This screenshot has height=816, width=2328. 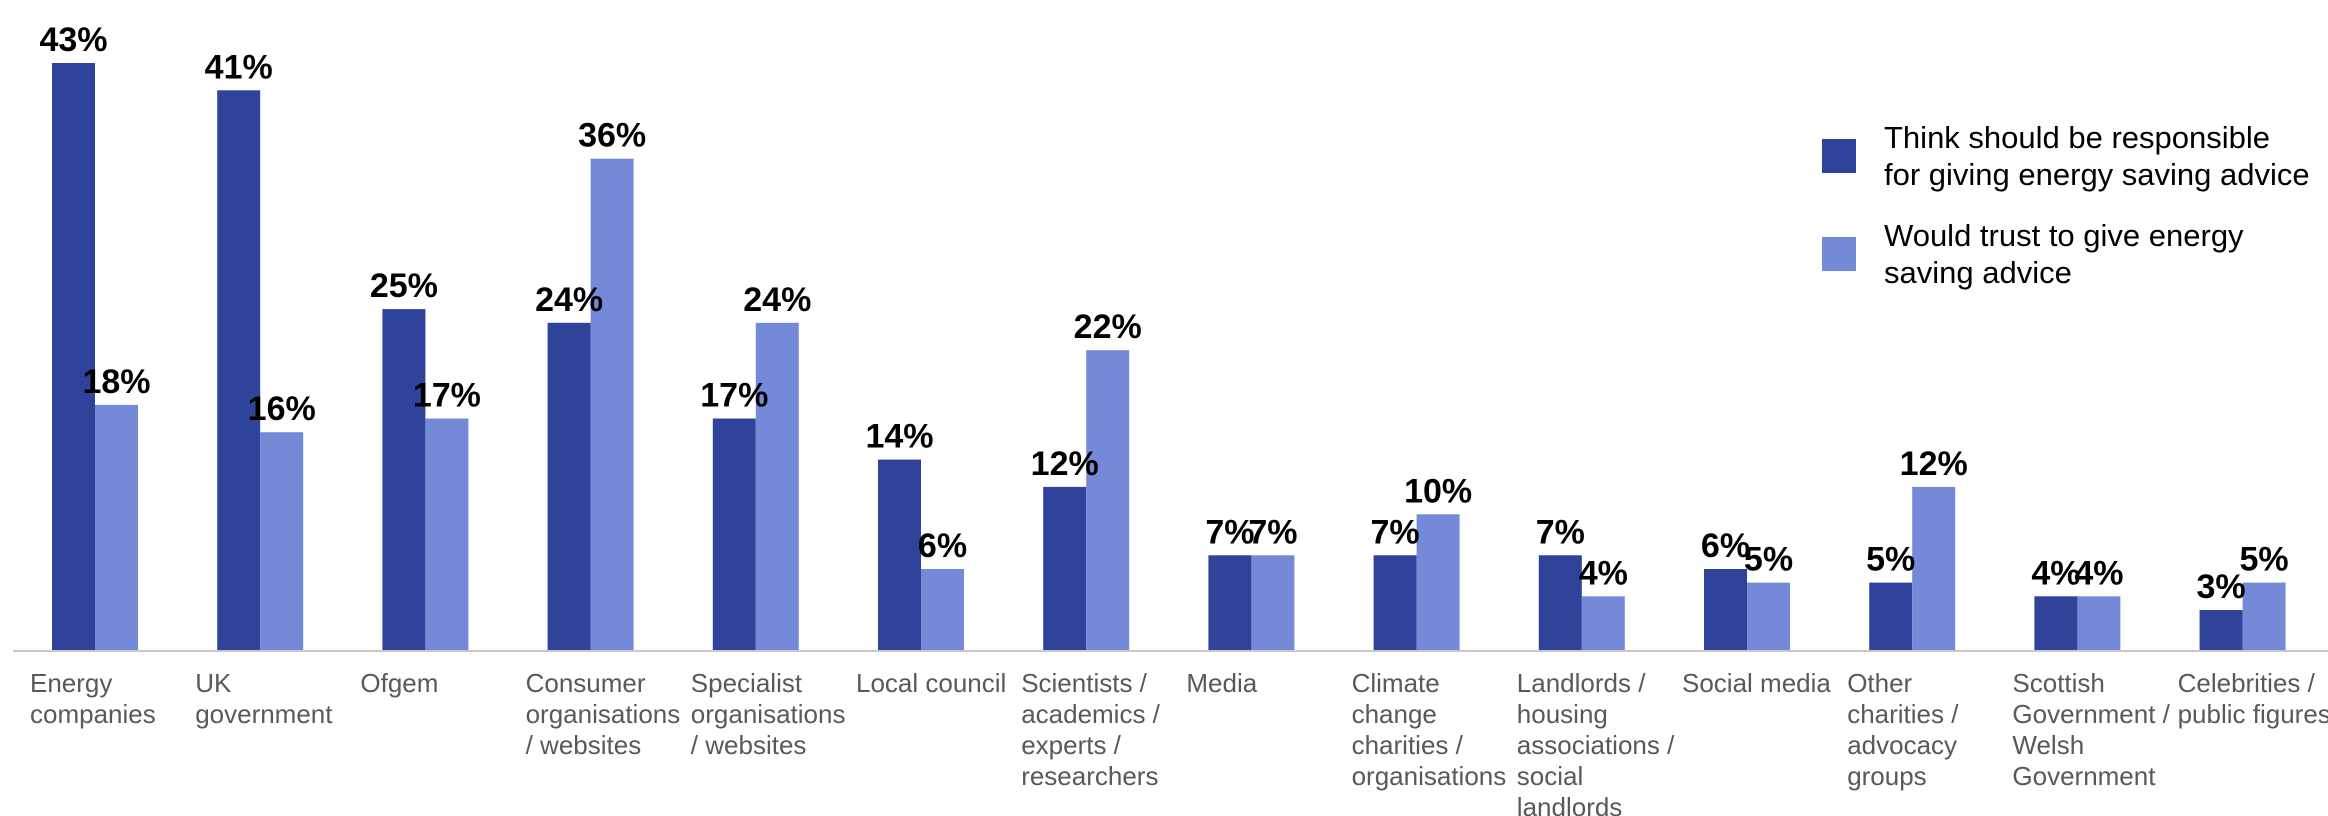 I want to click on bar-series2-cat6, so click(x=942, y=610).